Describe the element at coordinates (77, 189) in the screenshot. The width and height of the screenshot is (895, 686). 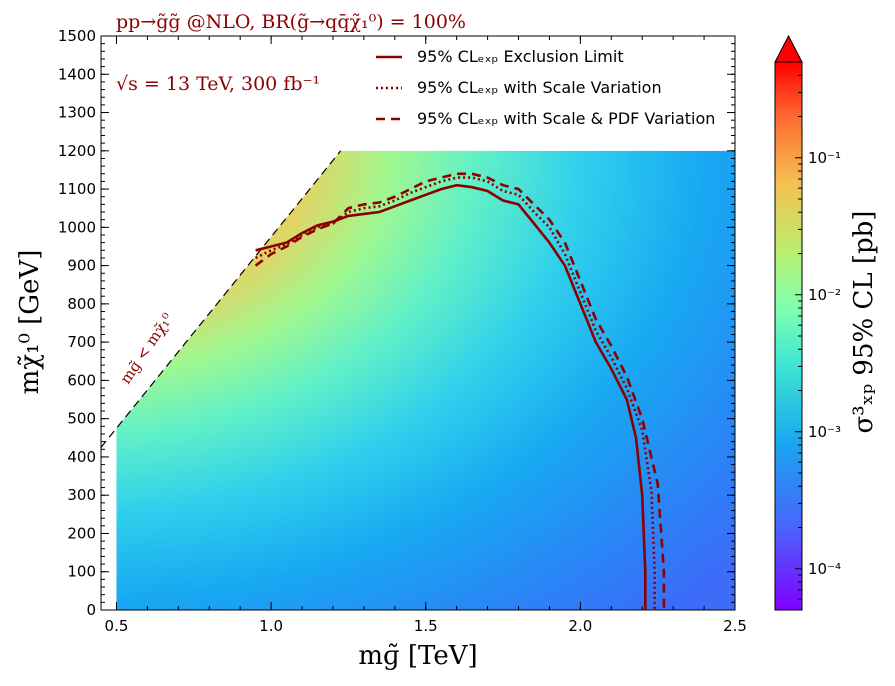
I see `y-tick-label: 1100` at that location.